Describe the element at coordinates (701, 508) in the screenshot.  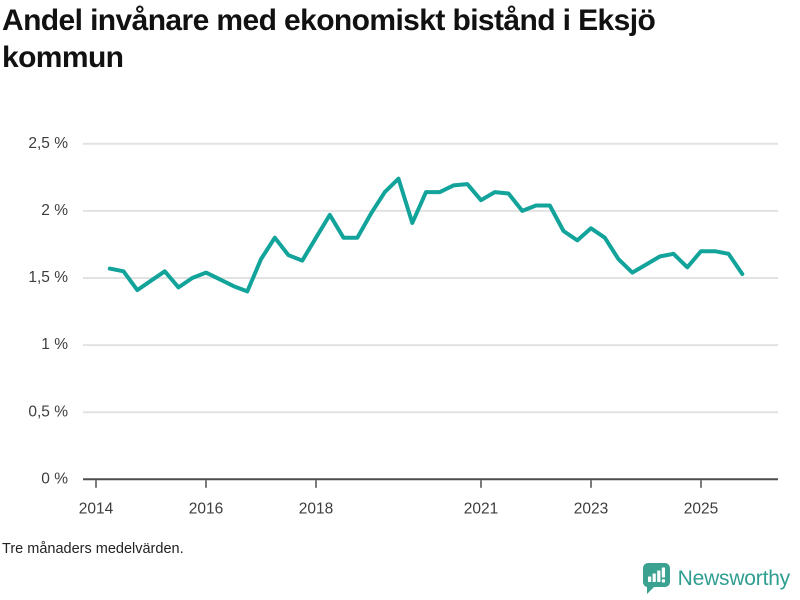
I see `x-axis-tick-label: 2025` at that location.